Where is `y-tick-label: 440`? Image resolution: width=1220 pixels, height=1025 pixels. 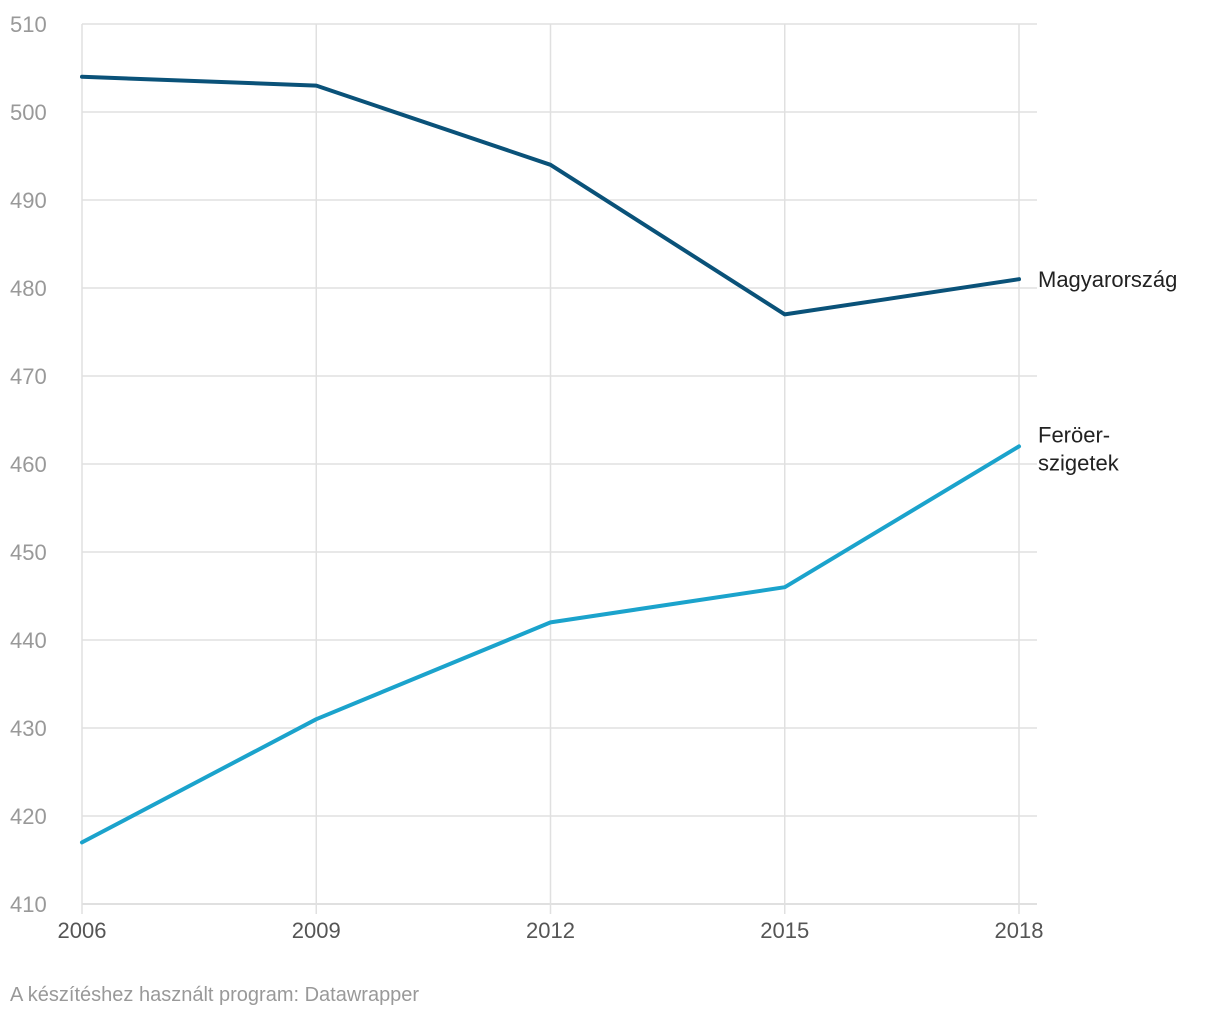
y-tick-label: 440 is located at coordinates (28, 640).